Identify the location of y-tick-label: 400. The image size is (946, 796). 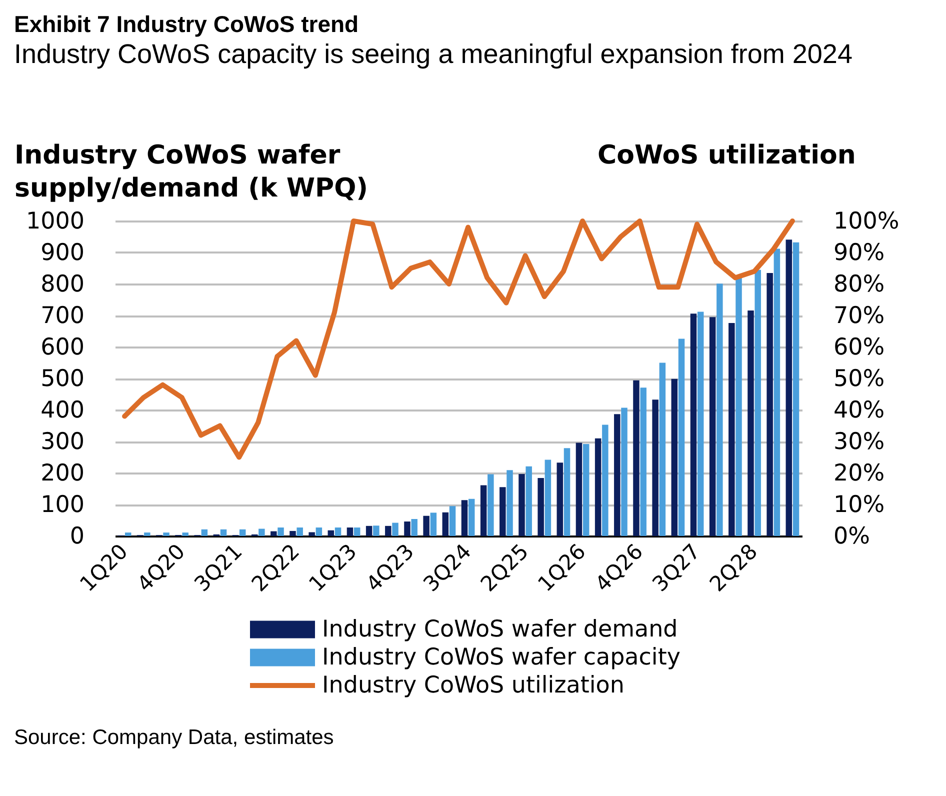
(62, 411).